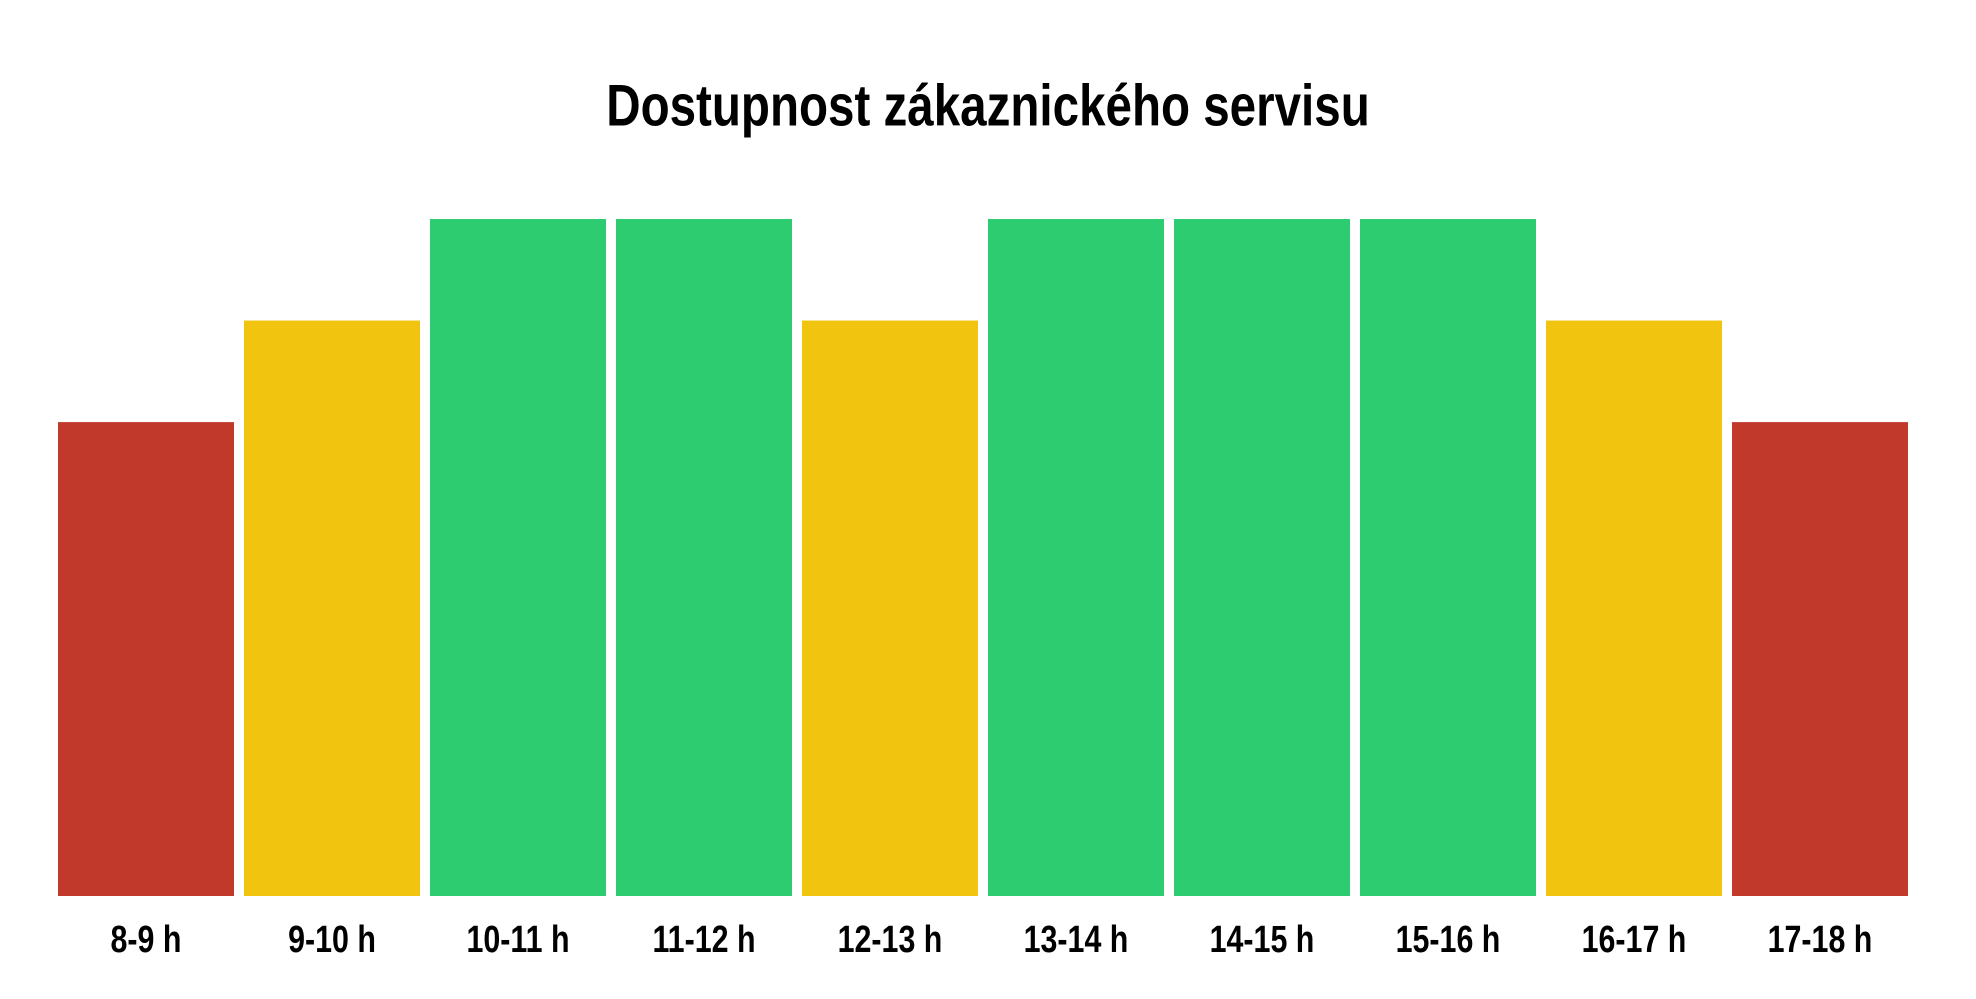  What do you see at coordinates (1820, 940) in the screenshot?
I see `x-tick-label: 17-18 h` at bounding box center [1820, 940].